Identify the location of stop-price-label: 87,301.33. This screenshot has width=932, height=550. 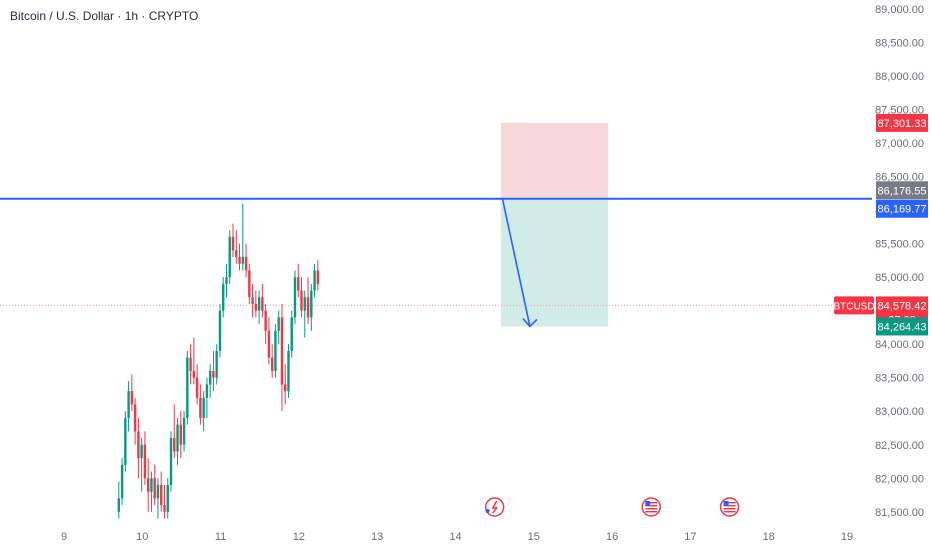
(902, 124).